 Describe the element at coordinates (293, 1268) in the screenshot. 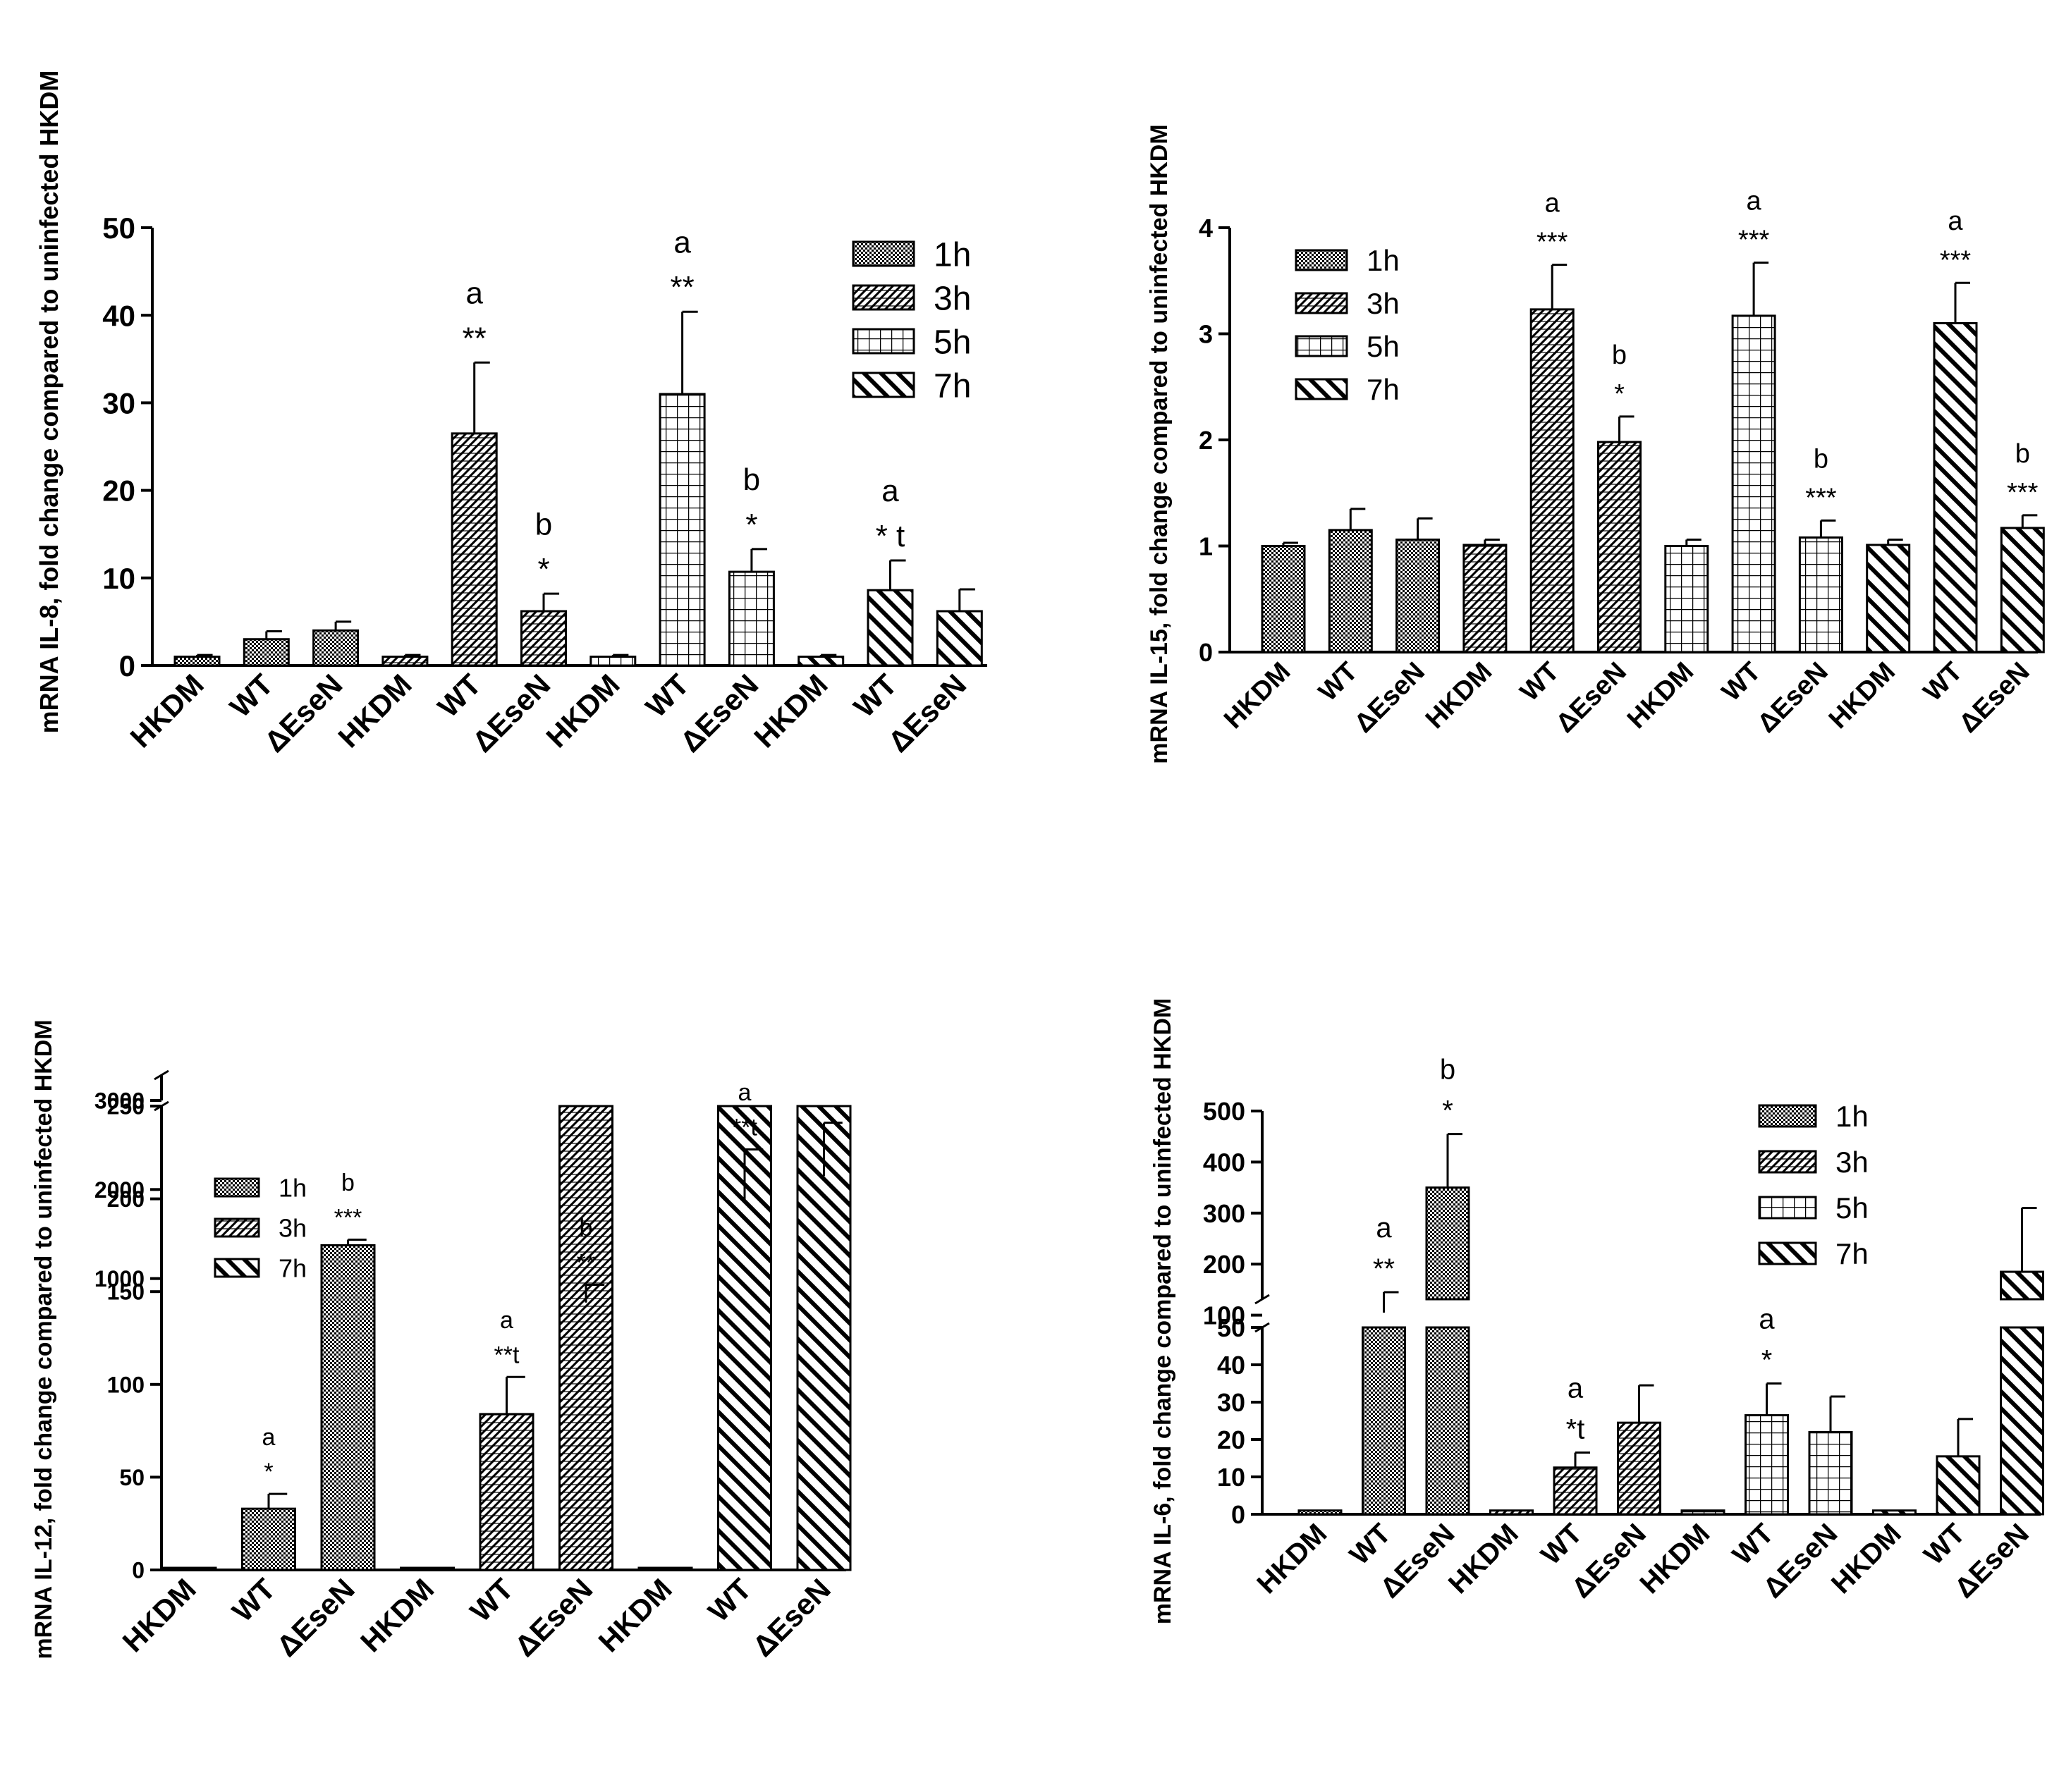

I see `legend-label: 7h` at that location.